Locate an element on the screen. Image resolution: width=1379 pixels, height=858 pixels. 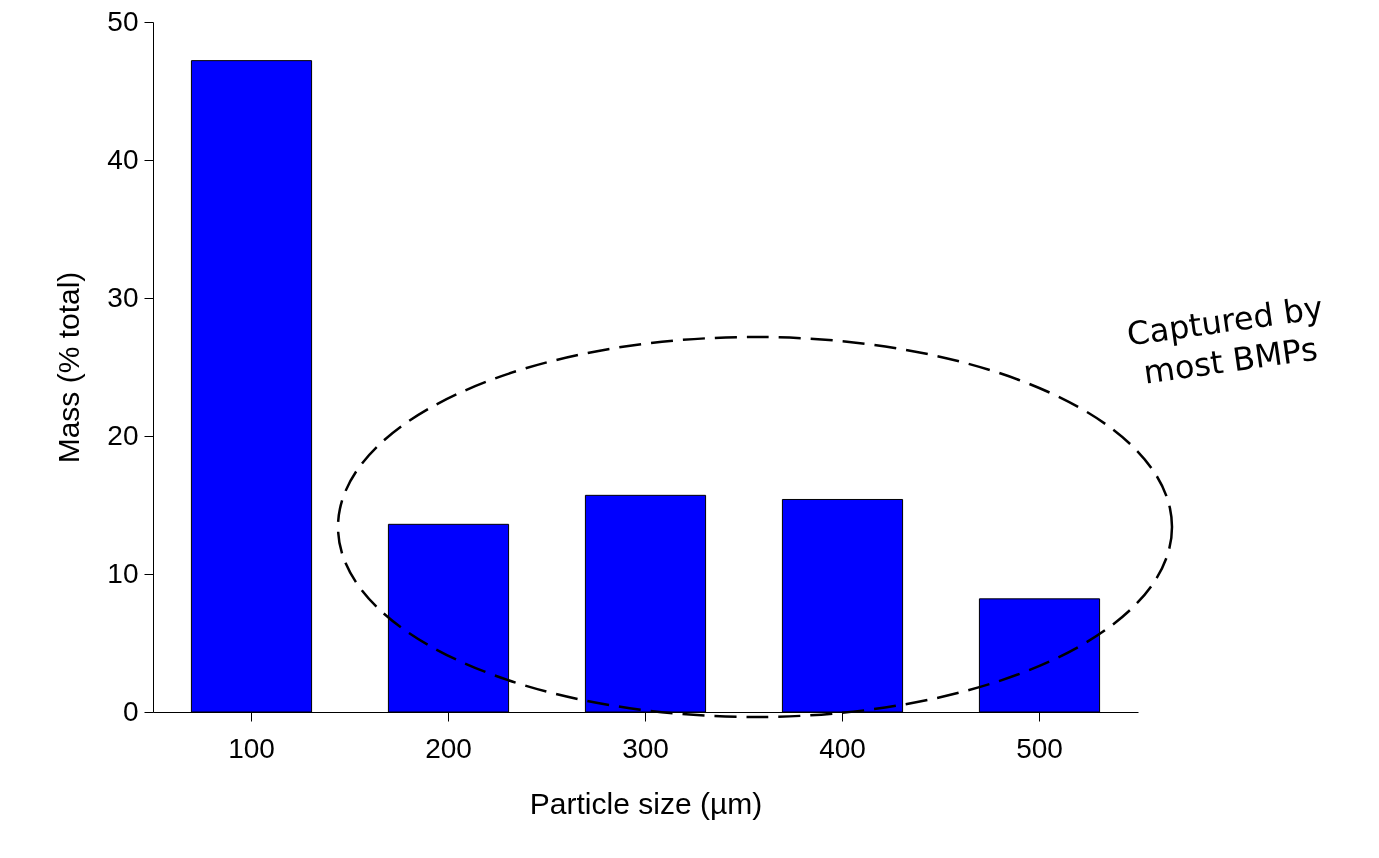
y-tick-label: 0 is located at coordinates (130, 711).